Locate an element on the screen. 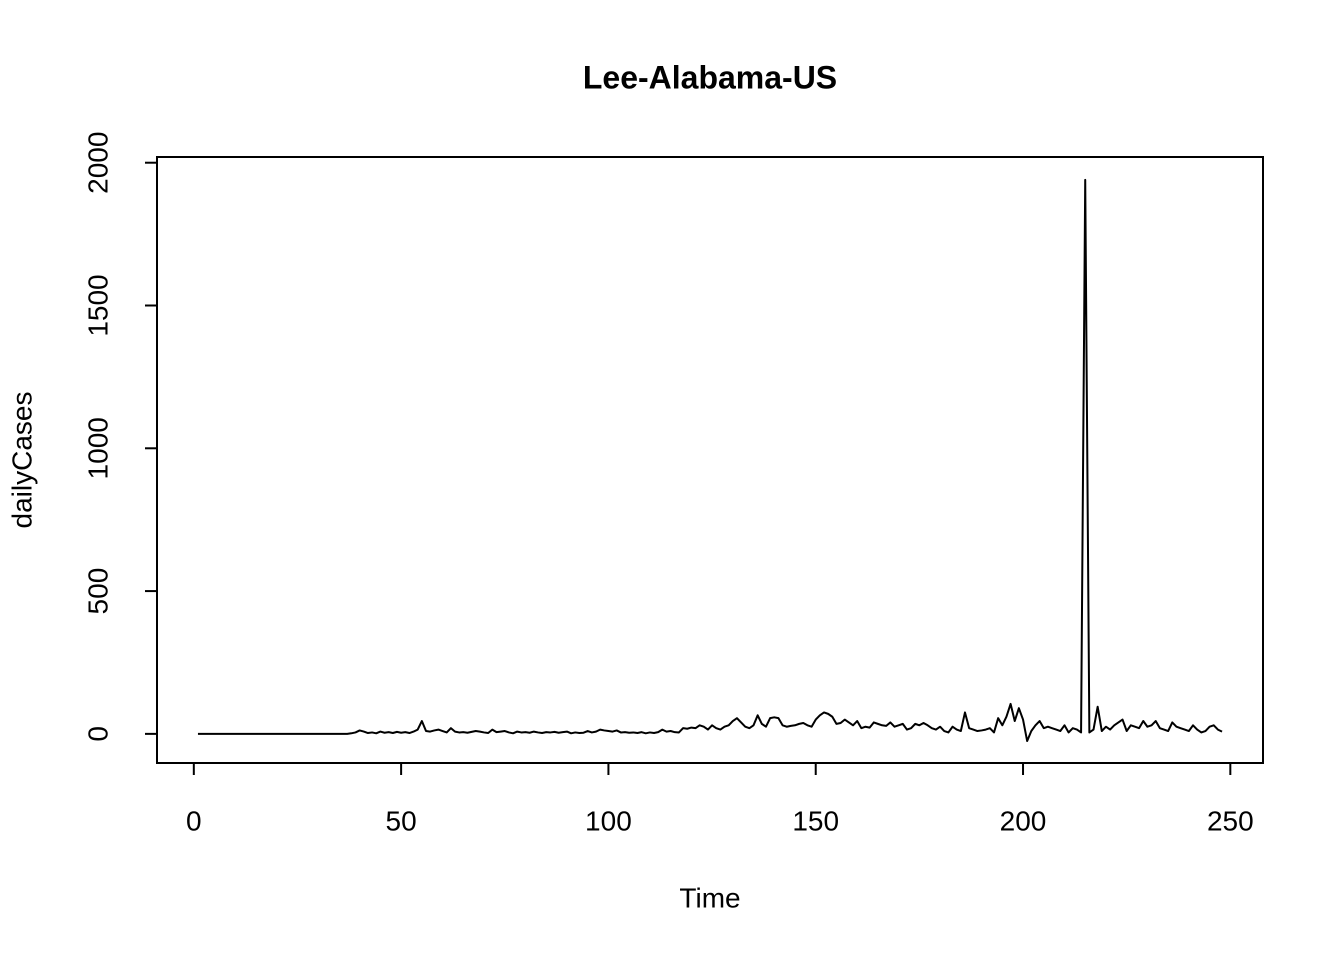 The width and height of the screenshot is (1344, 960). x-tick-label: 150 is located at coordinates (815, 820).